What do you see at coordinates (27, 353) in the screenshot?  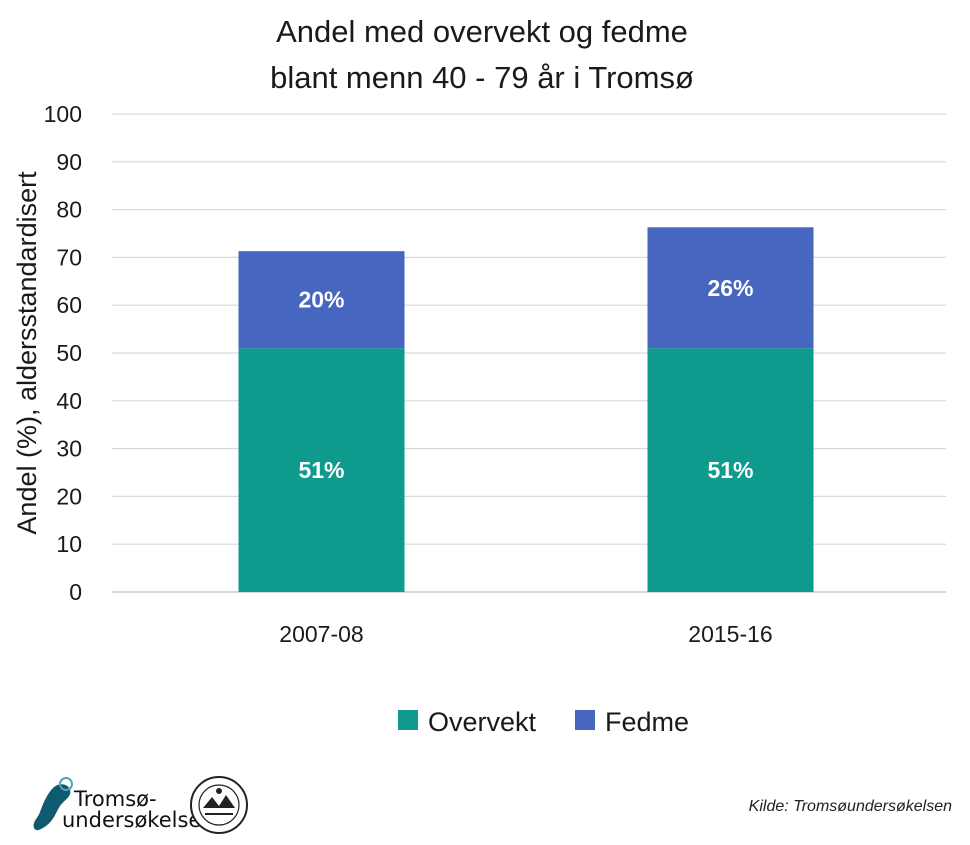 I see `y-axis-label: Andel (%), aldersstandardisert` at bounding box center [27, 353].